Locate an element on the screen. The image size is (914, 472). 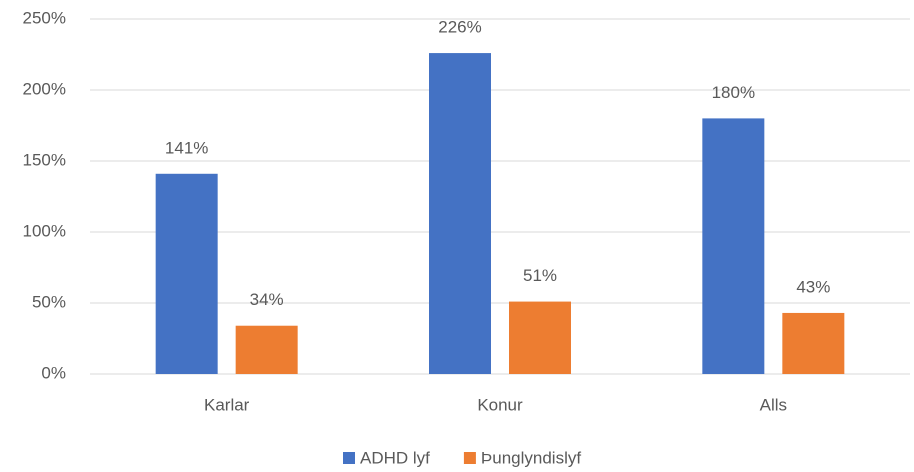
y-tick-label: 200% is located at coordinates (44, 88).